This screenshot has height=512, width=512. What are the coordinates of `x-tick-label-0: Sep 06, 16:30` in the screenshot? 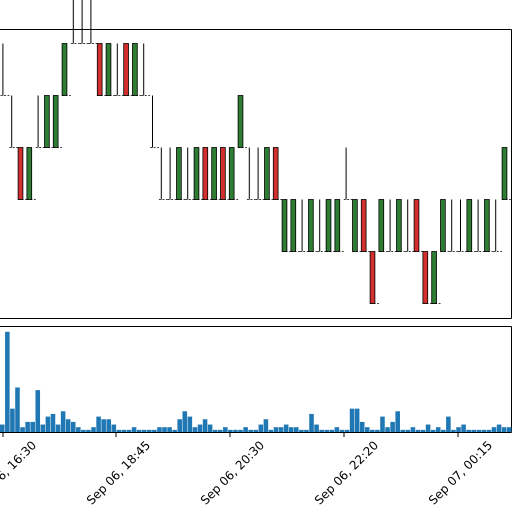 It's located at (19, 472).